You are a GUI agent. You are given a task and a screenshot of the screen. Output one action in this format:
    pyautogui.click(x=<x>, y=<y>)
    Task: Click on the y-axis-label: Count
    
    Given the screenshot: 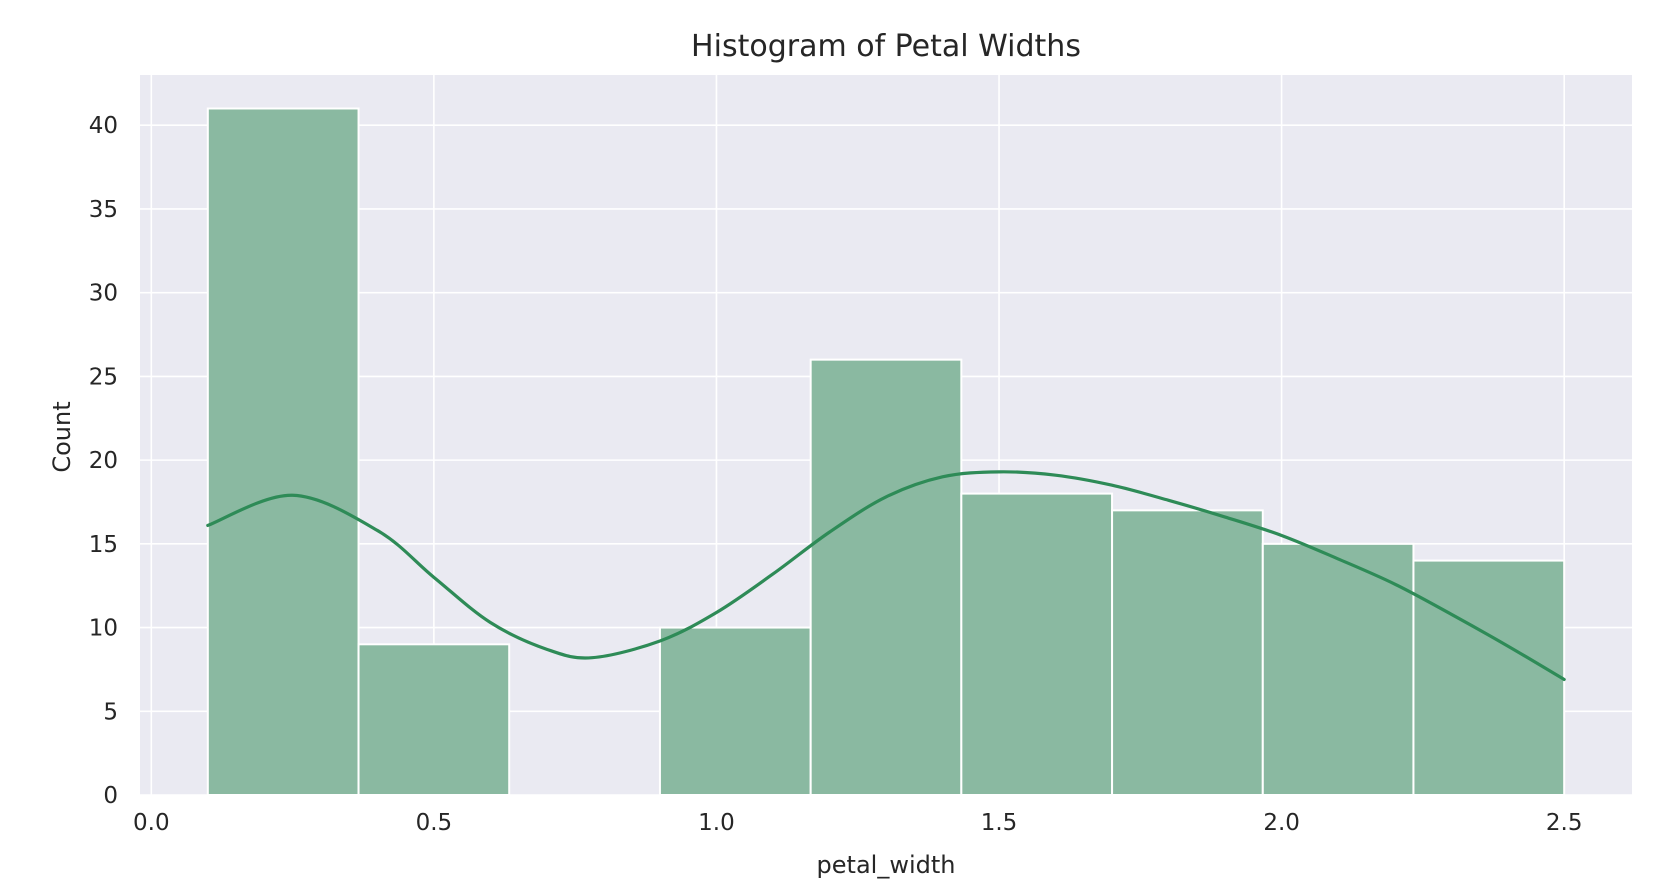 What is the action you would take?
    pyautogui.click(x=62, y=436)
    